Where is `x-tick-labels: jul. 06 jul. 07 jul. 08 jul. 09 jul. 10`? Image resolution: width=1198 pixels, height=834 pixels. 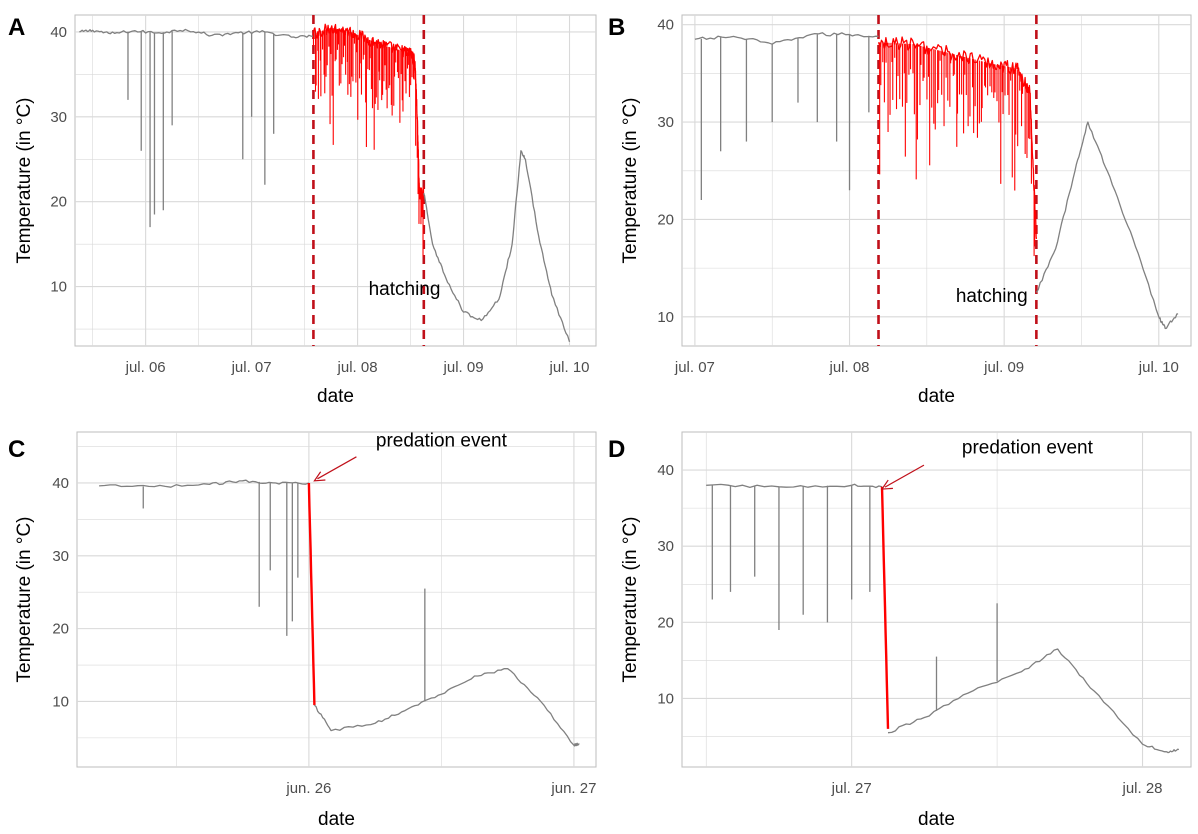 x-tick-labels: jul. 06 jul. 07 jul. 08 jul. 09 jul. 10 is located at coordinates (357, 367).